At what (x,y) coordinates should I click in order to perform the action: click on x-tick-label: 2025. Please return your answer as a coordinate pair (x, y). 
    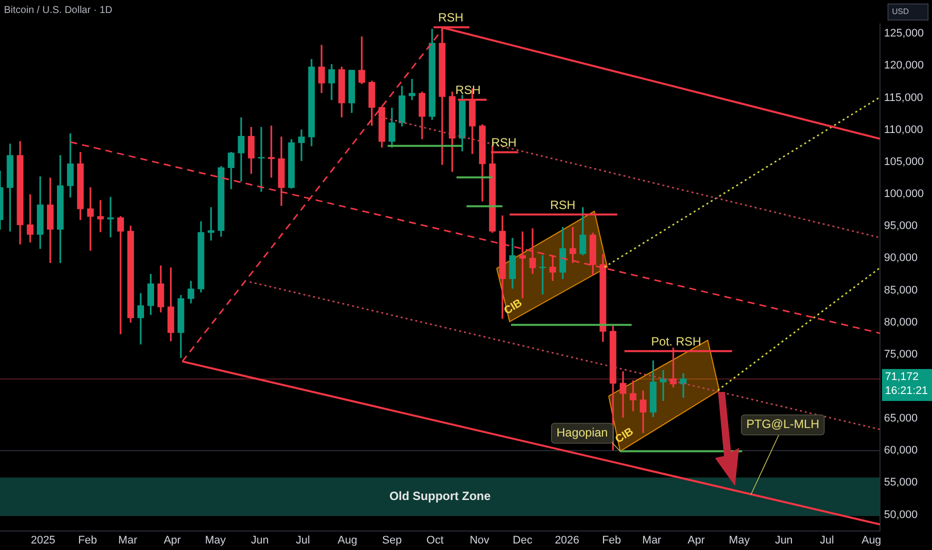
    Looking at the image, I should click on (43, 540).